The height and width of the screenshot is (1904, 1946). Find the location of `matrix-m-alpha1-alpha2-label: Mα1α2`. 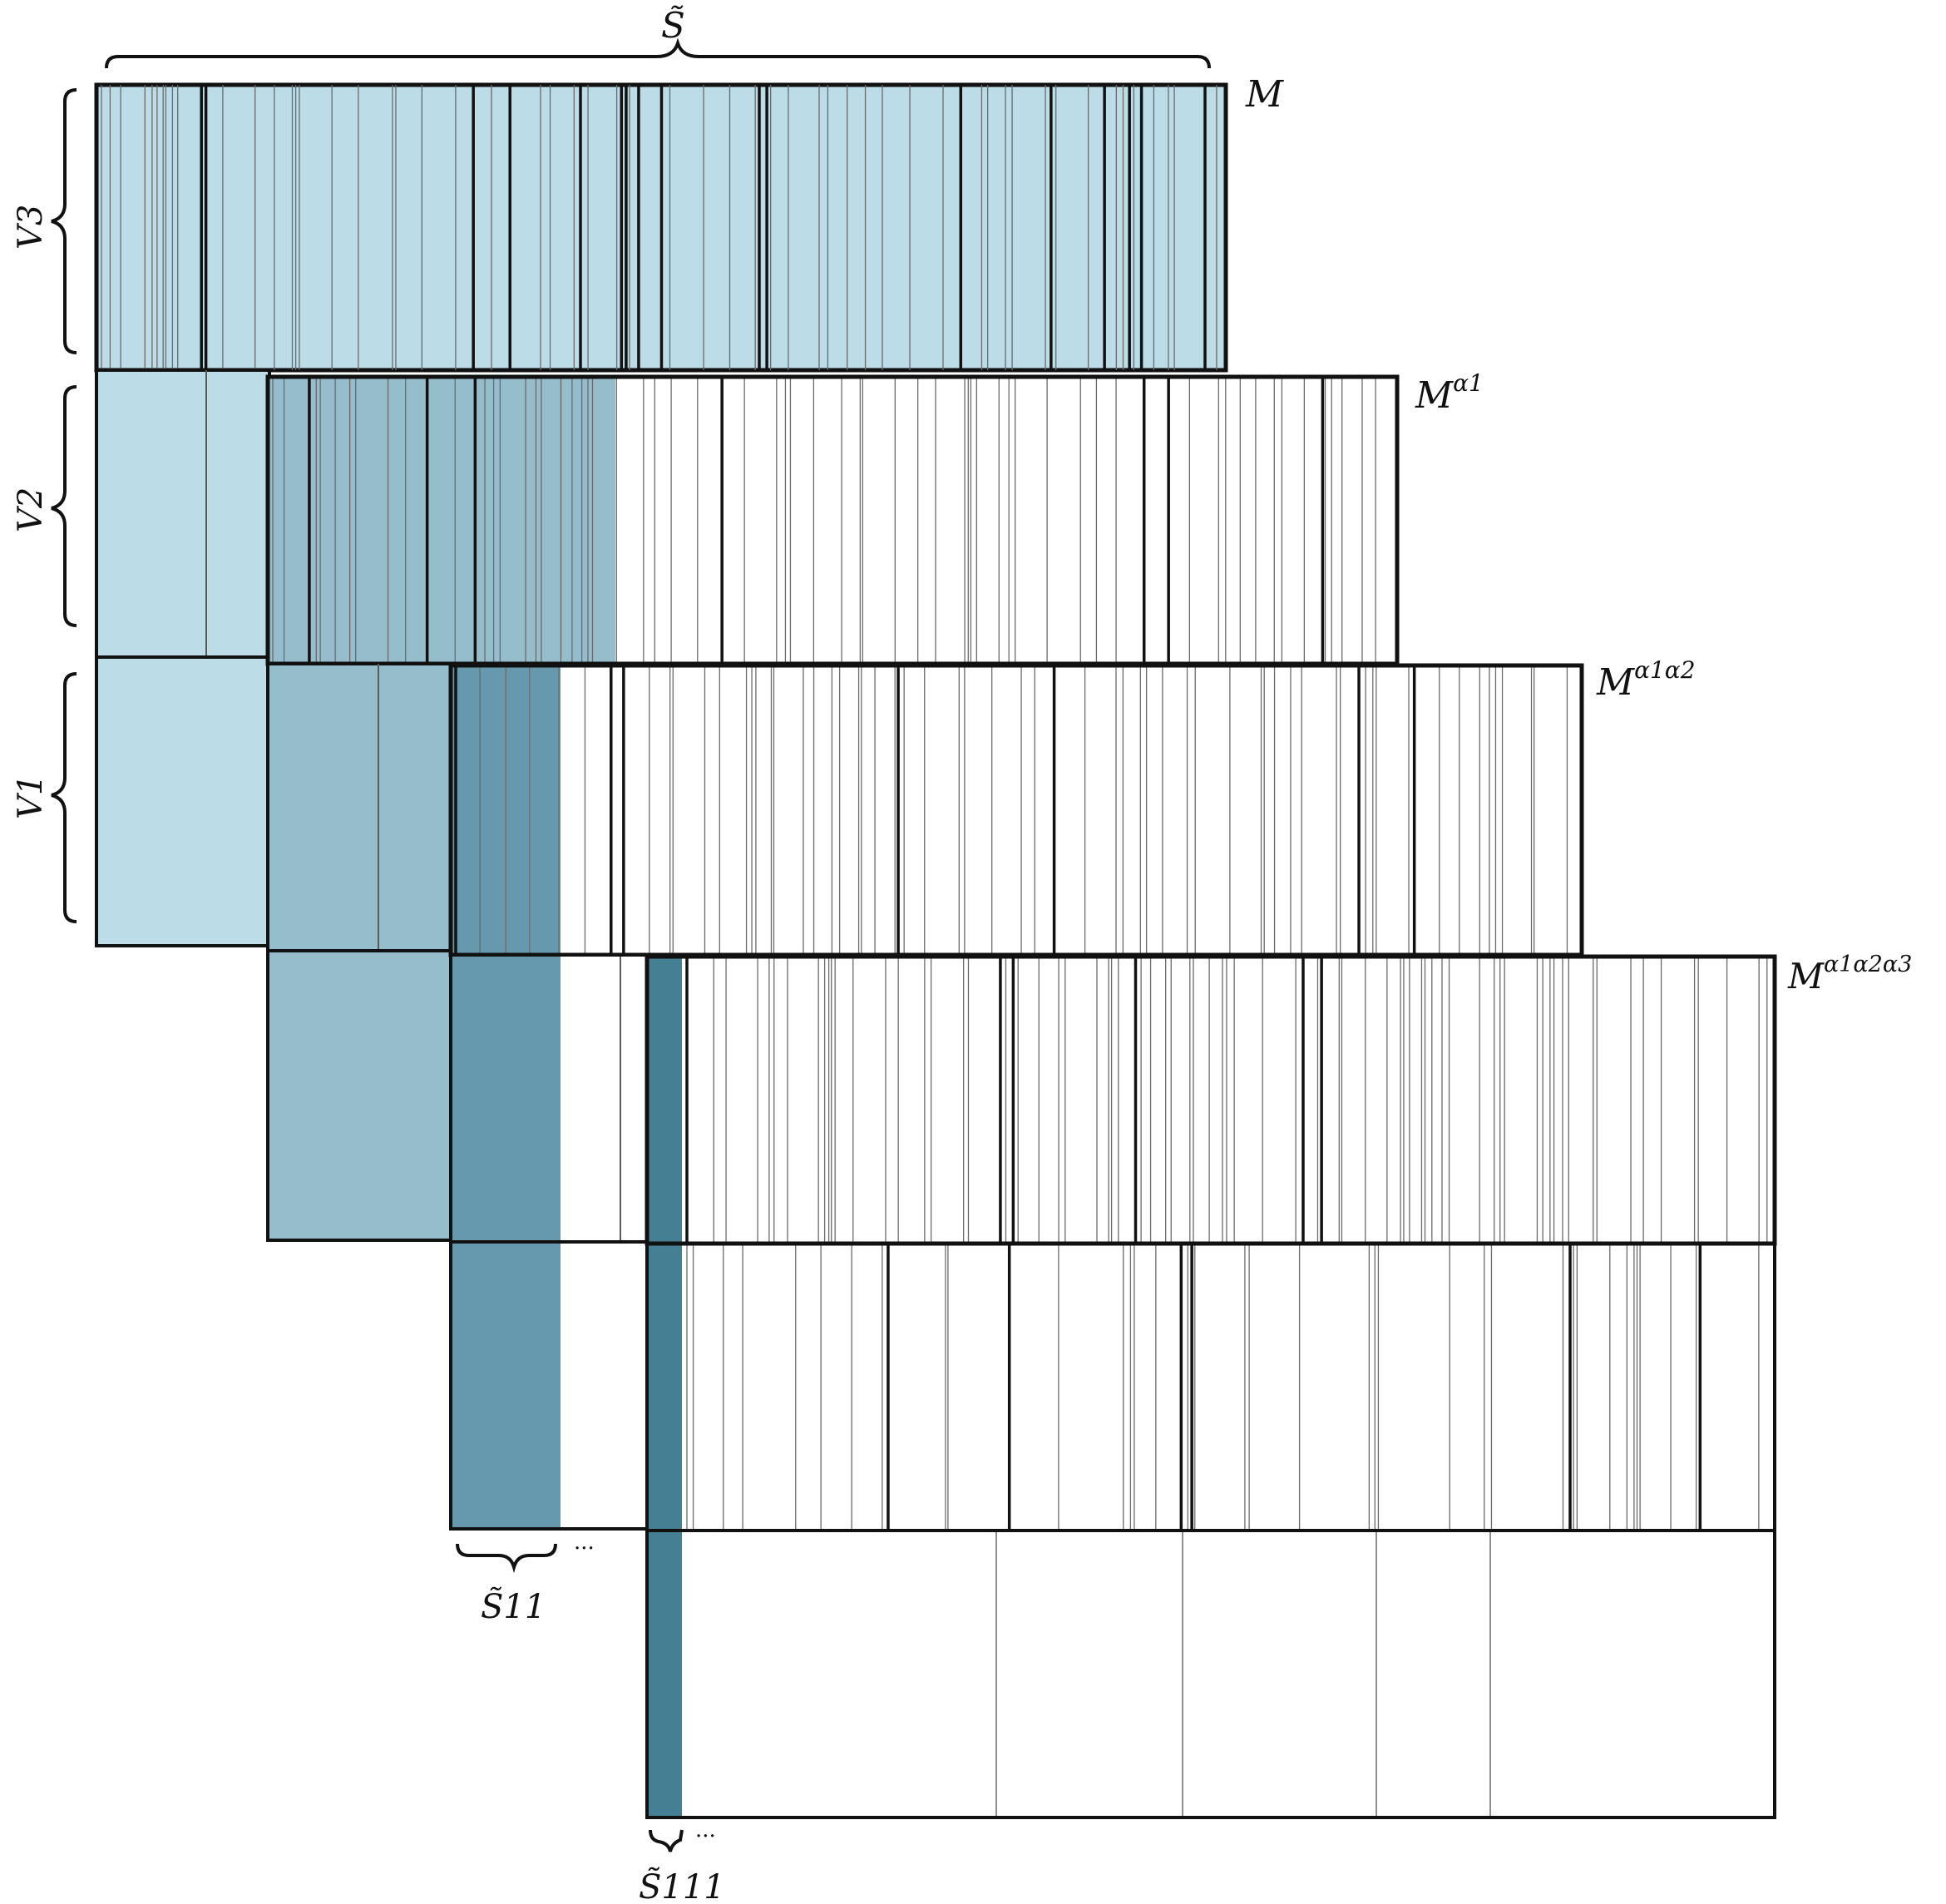

matrix-m-alpha1-alpha2-label: Mα1α2 is located at coordinates (1646, 680).